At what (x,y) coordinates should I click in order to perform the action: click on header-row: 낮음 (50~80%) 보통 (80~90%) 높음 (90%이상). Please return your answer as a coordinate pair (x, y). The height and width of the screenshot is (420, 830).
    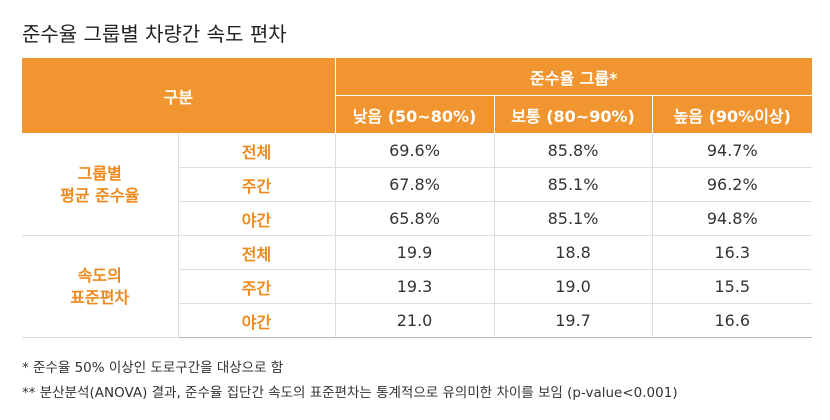
    Looking at the image, I should click on (417, 114).